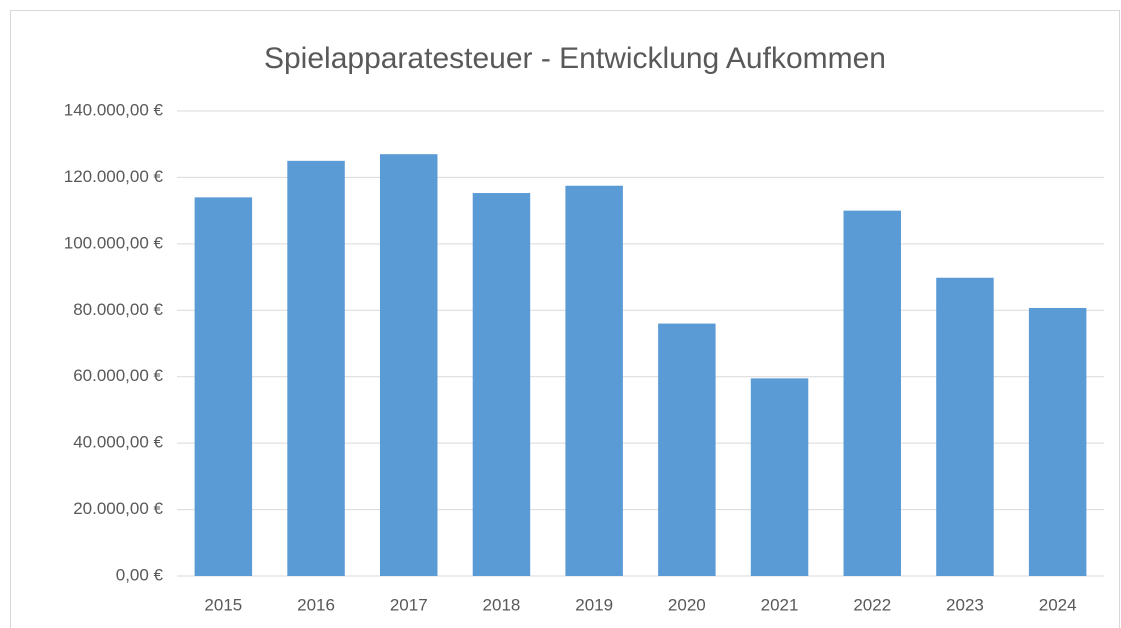 This screenshot has height=628, width=1121. What do you see at coordinates (118, 508) in the screenshot?
I see `y-tick-label: 20.000,00 €` at bounding box center [118, 508].